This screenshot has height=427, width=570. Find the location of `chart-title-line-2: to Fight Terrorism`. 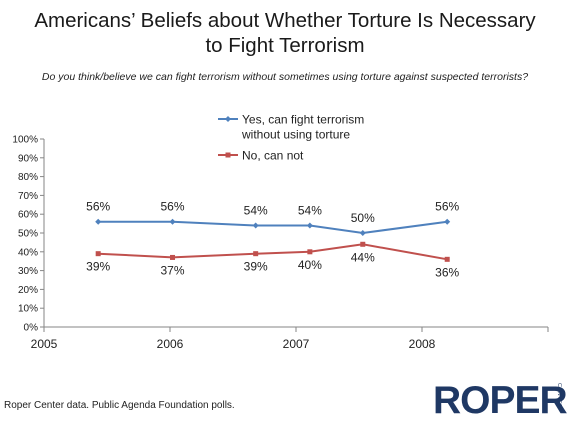

chart-title-line-2: to Fight Terrorism is located at coordinates (285, 45).